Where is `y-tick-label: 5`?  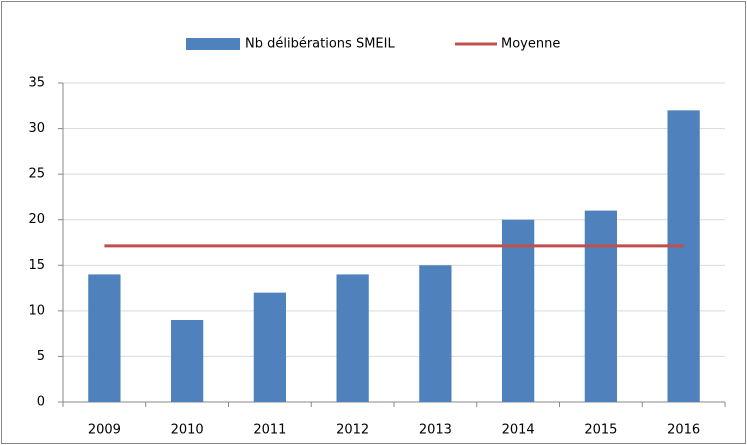 y-tick-label: 5 is located at coordinates (41, 356).